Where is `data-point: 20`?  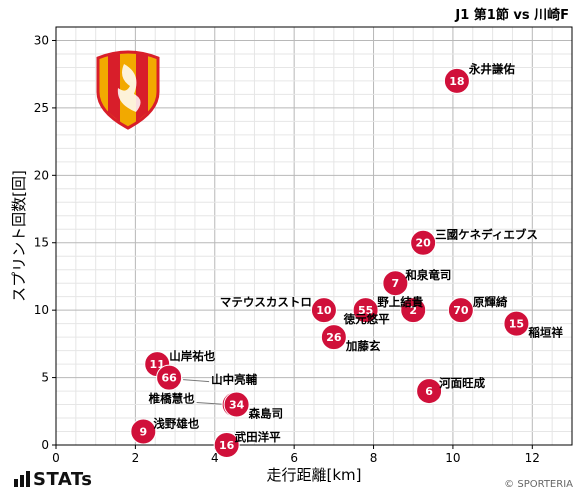 data-point: 20 is located at coordinates (423, 242).